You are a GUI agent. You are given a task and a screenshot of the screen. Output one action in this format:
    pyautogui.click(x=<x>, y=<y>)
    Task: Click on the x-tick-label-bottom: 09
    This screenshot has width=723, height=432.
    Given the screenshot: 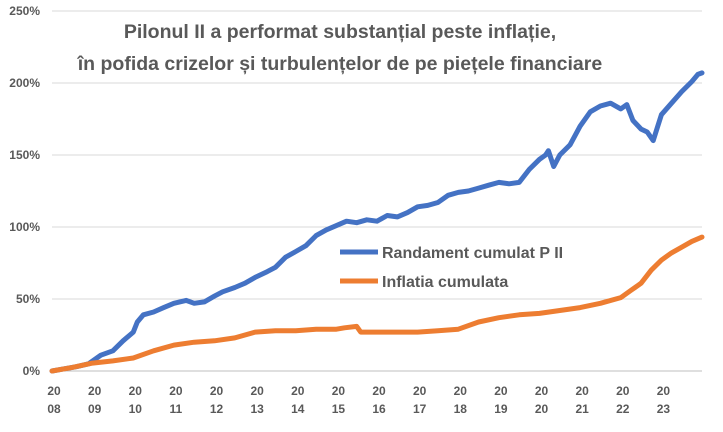 What is the action you would take?
    pyautogui.click(x=95, y=409)
    